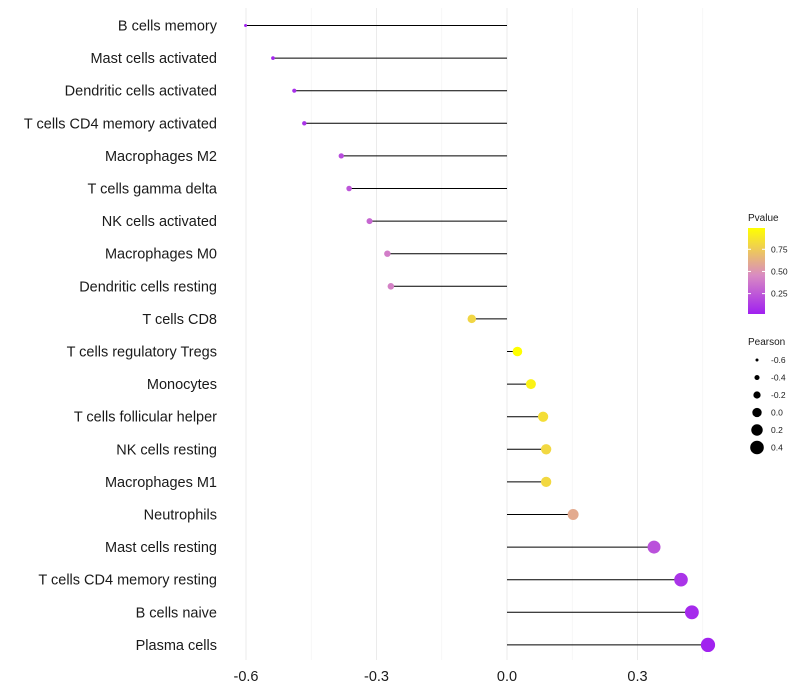 This screenshot has height=700, width=800. I want to click on colorbar-tick-label: 0.75, so click(779, 249).